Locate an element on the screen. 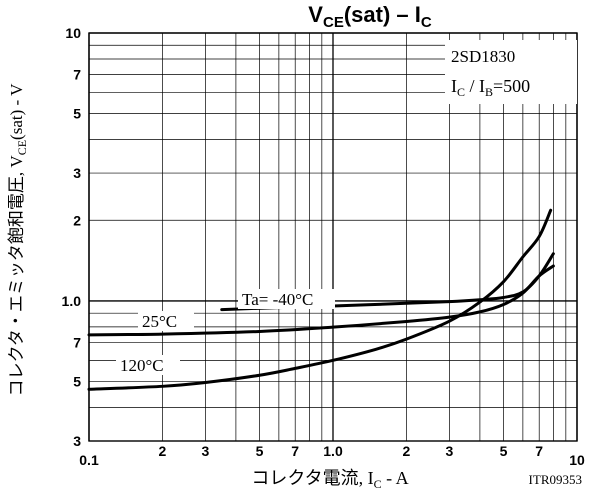 This screenshot has height=490, width=601. y-tick-label-10: 10 is located at coordinates (73, 33).